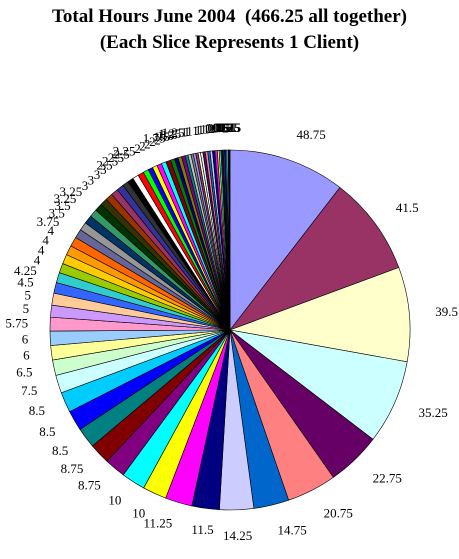 This screenshot has height=559, width=459. Describe the element at coordinates (158, 523) in the screenshot. I see `slice-label: 11.25` at that location.